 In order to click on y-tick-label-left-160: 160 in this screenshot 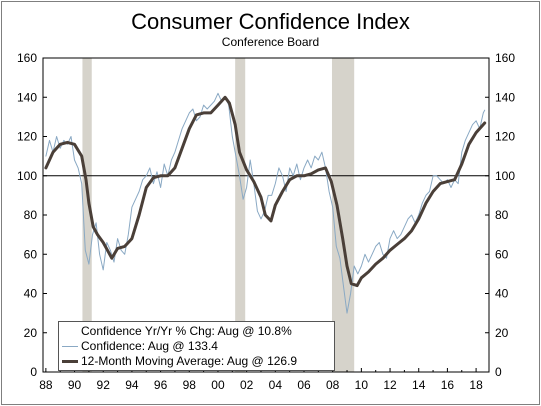, I will do `click(27, 58)`.